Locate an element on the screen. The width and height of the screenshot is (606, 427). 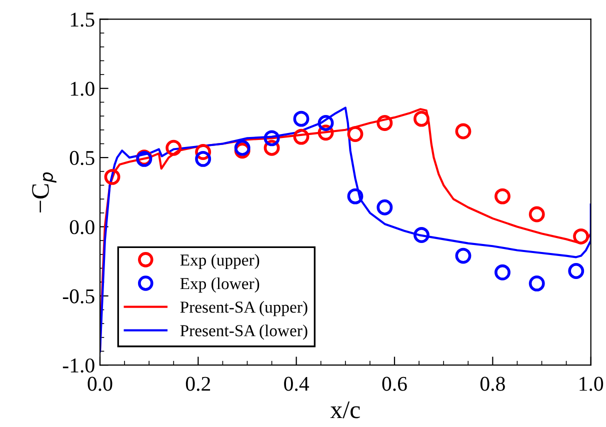
x-tick-label: 0.2 is located at coordinates (198, 383).